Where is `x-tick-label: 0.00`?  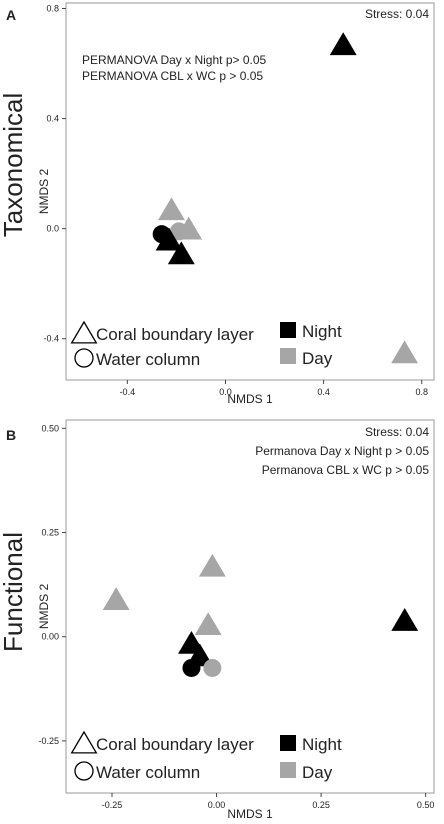
x-tick-label: 0.00 is located at coordinates (217, 805).